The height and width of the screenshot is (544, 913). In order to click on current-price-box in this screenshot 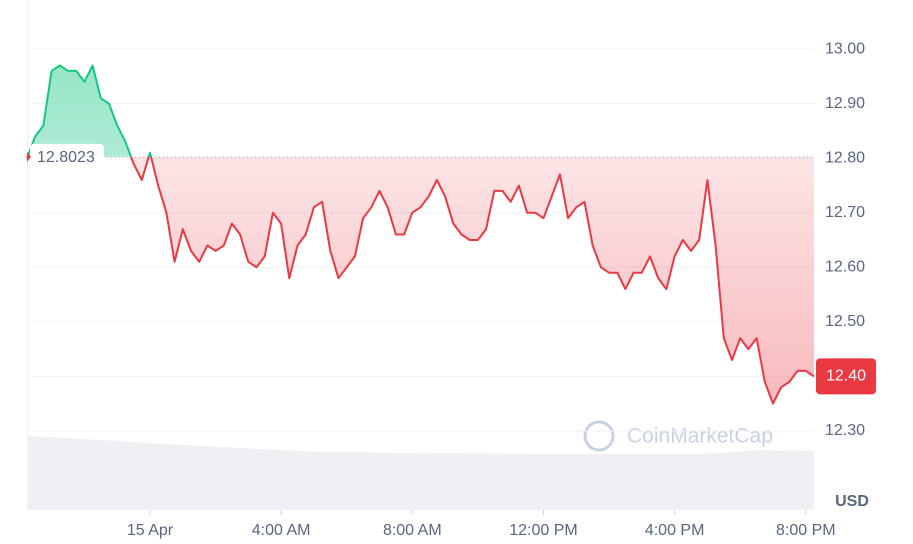, I will do `click(846, 376)`.